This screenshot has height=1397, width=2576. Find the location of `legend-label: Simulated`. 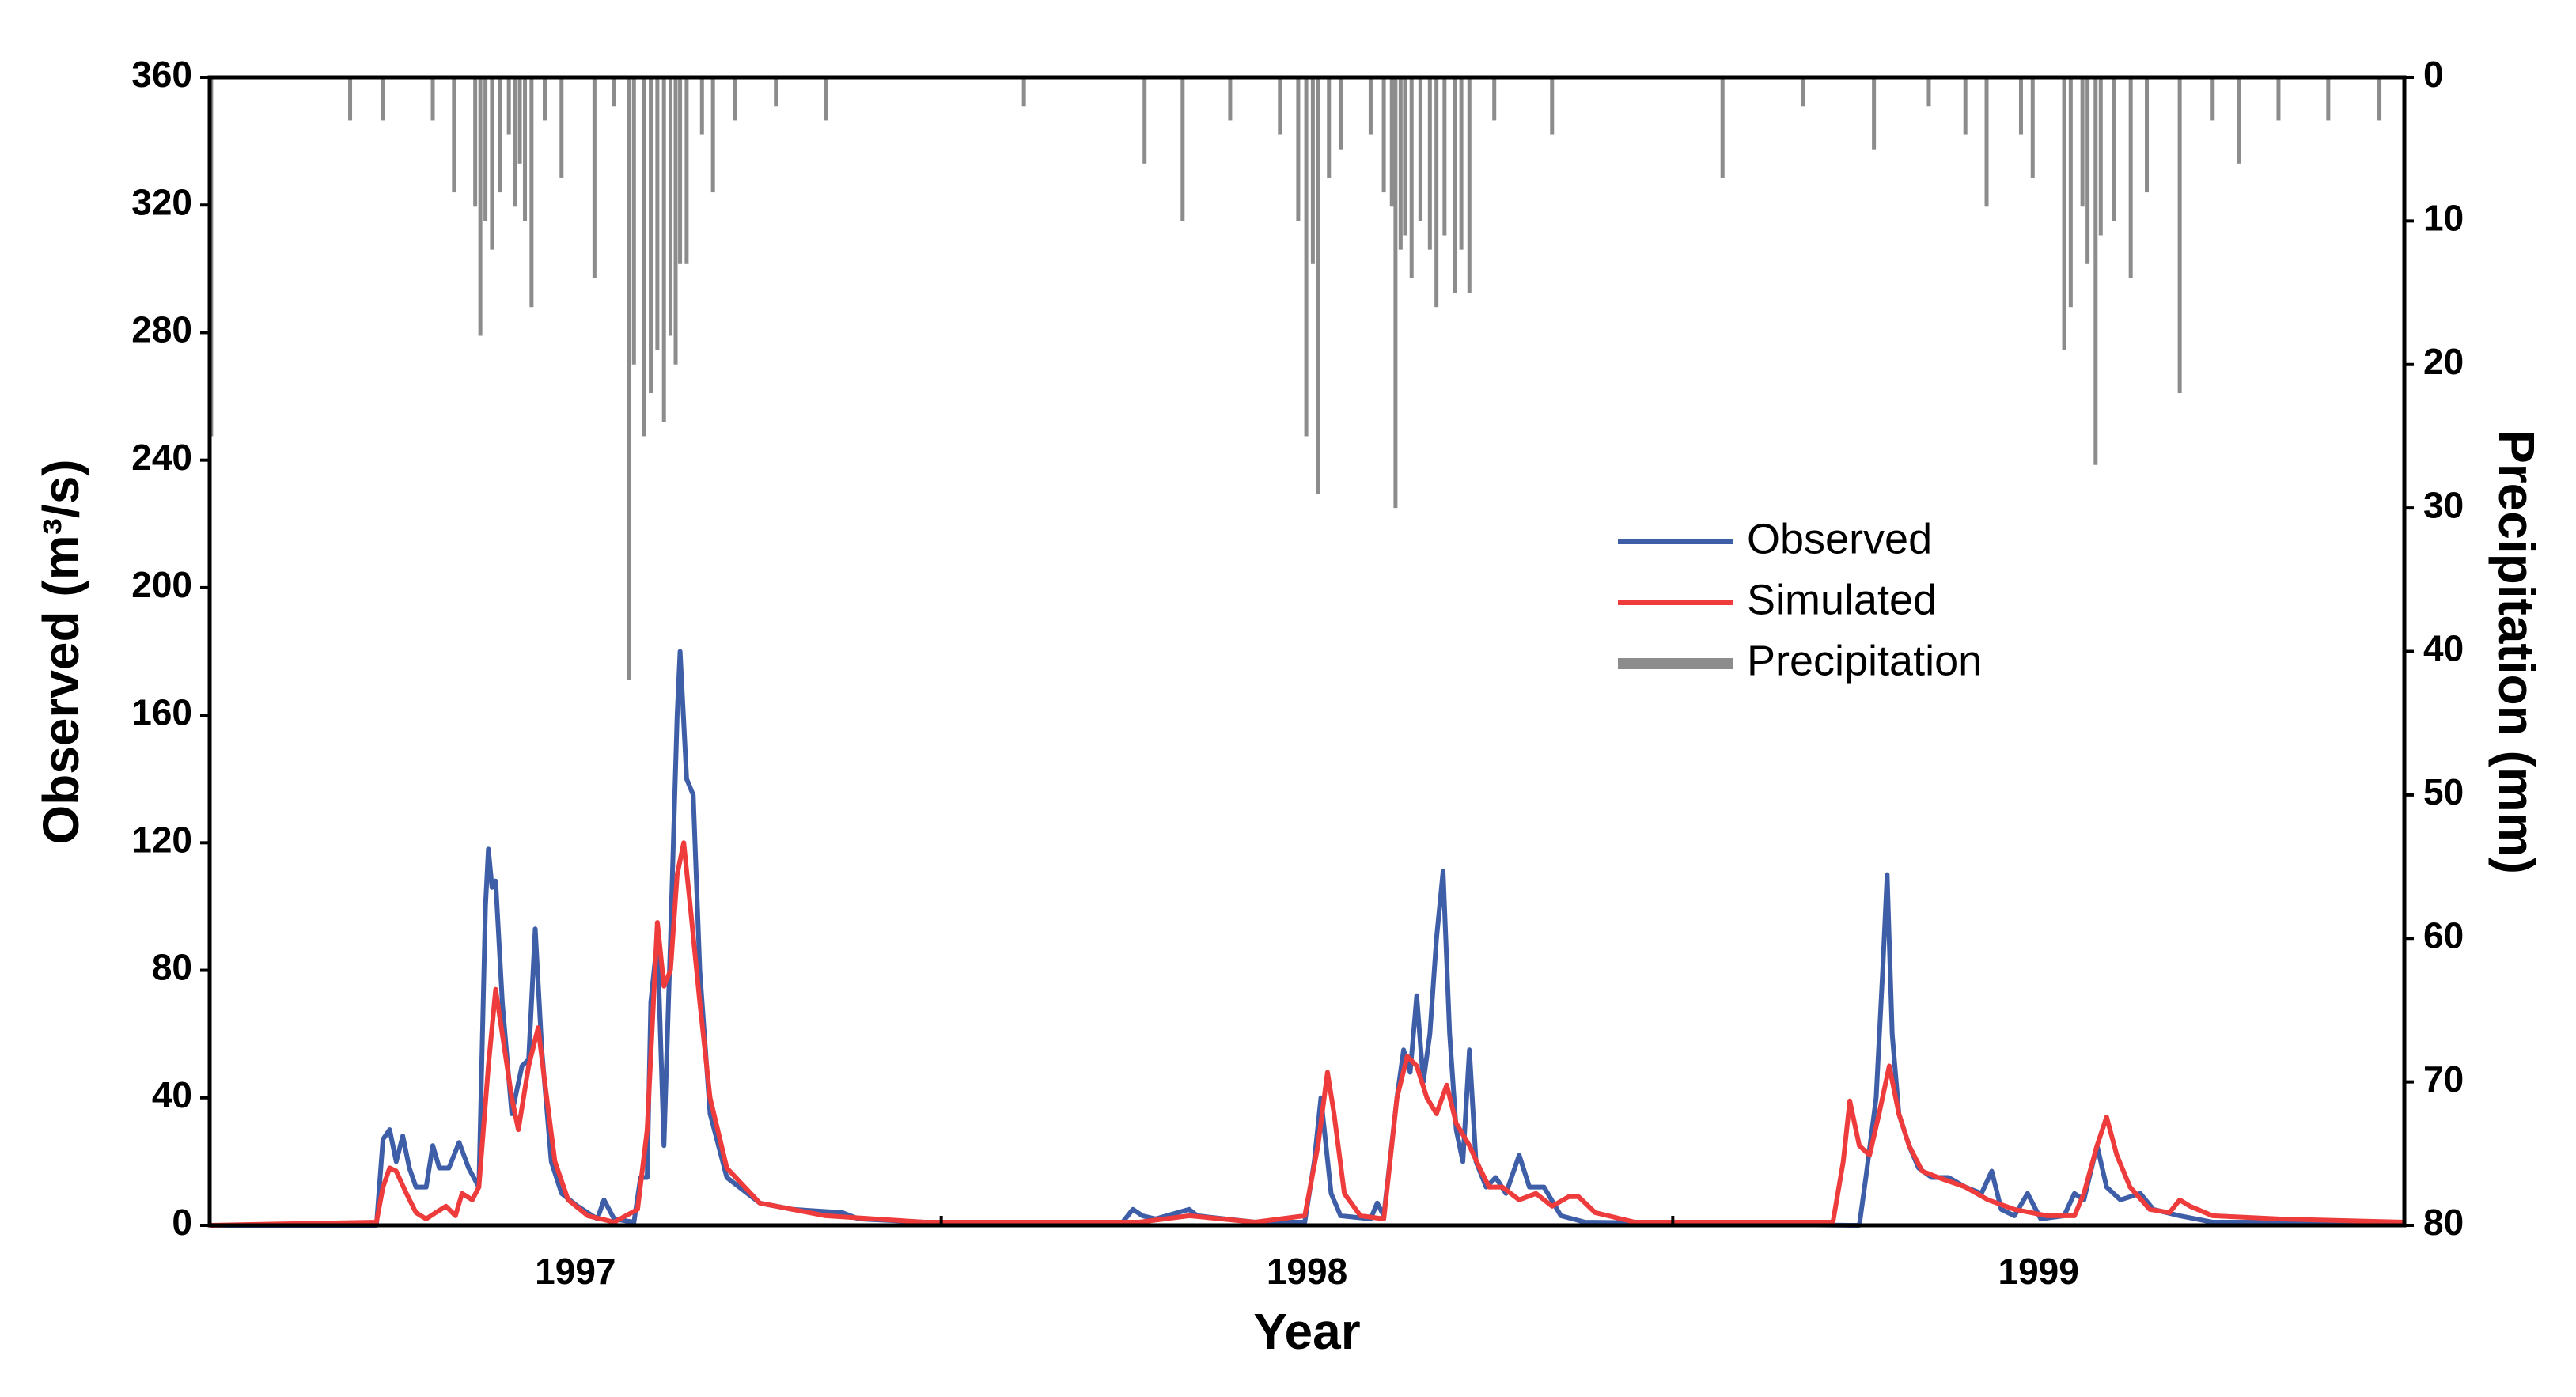

legend-label: Simulated is located at coordinates (1842, 599).